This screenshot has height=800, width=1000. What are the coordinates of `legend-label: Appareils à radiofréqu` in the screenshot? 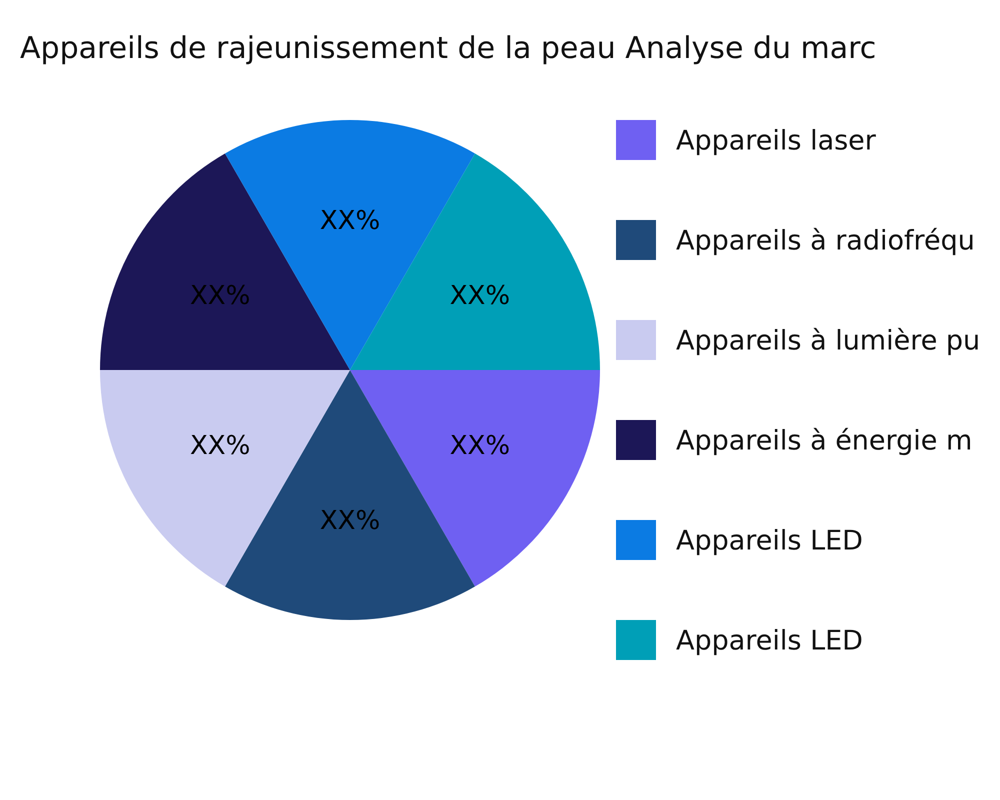 It's located at (825, 240).